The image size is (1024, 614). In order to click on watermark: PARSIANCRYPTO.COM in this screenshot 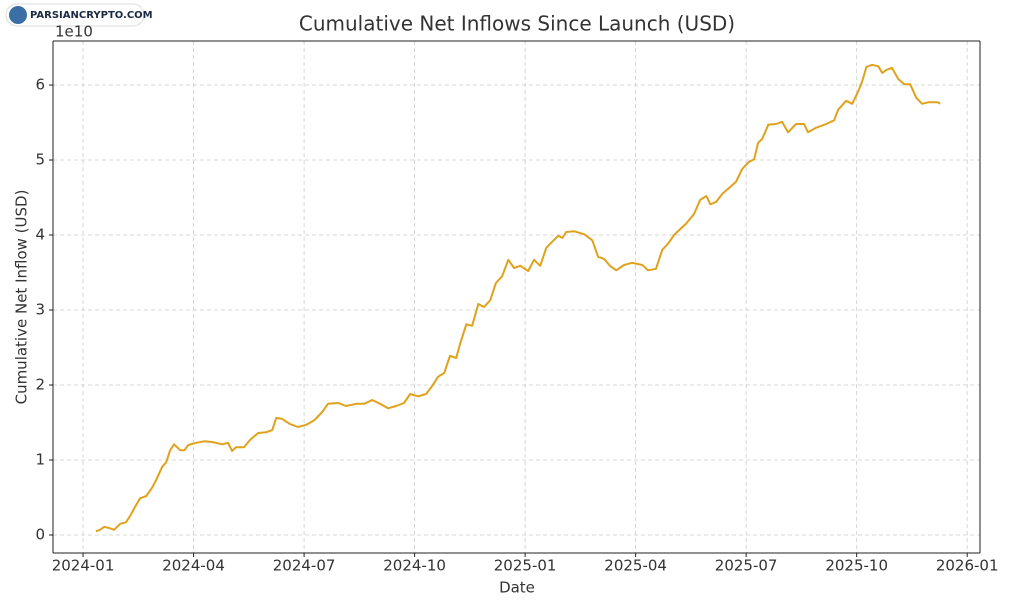, I will do `click(79, 15)`.